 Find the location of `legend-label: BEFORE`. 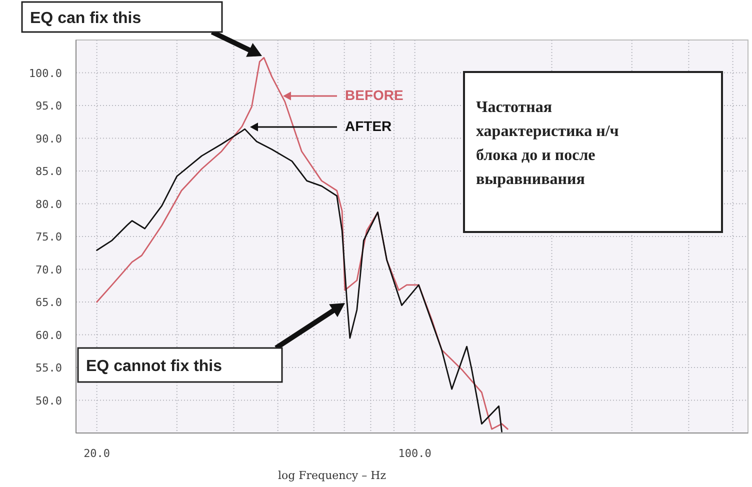

legend-label: BEFORE is located at coordinates (374, 95).